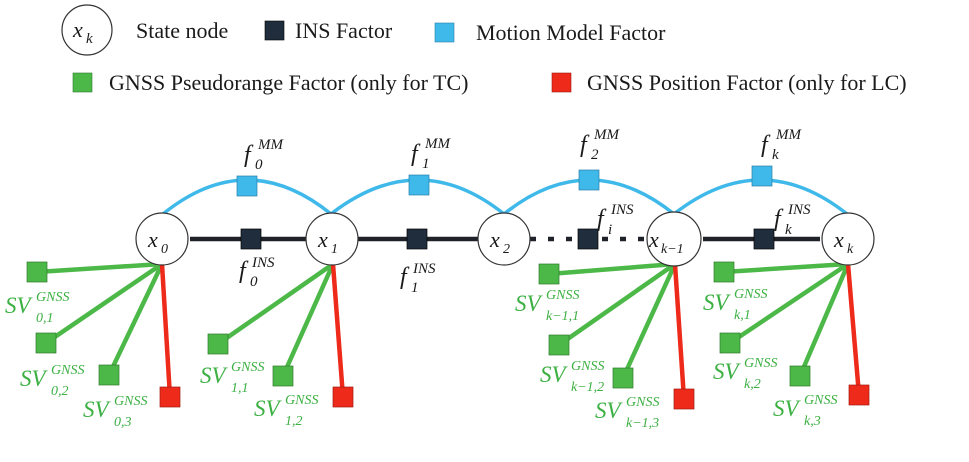  Describe the element at coordinates (89, 39) in the screenshot. I see `legend-node-sub: k` at that location.